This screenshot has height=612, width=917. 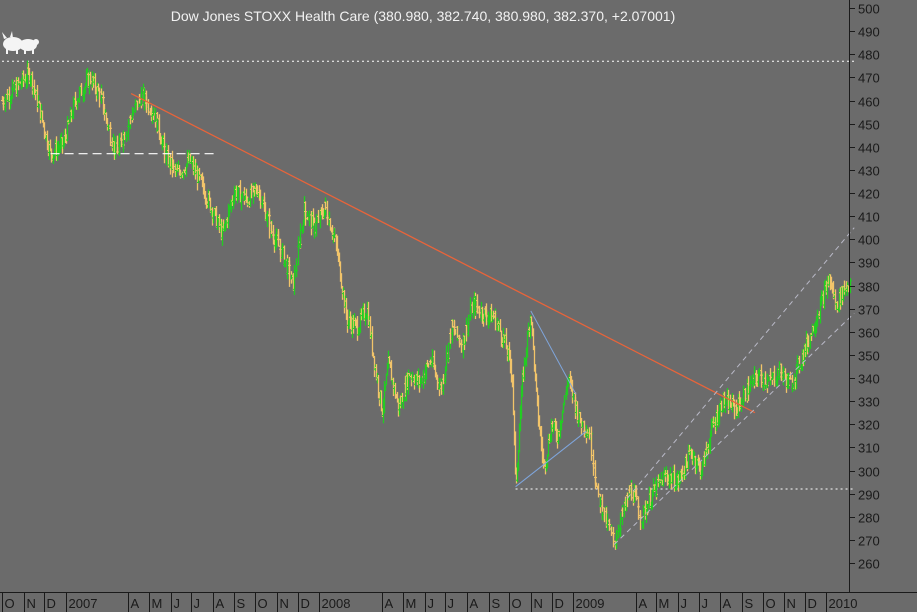 What do you see at coordinates (869, 310) in the screenshot?
I see `y-tick-label: 370` at bounding box center [869, 310].